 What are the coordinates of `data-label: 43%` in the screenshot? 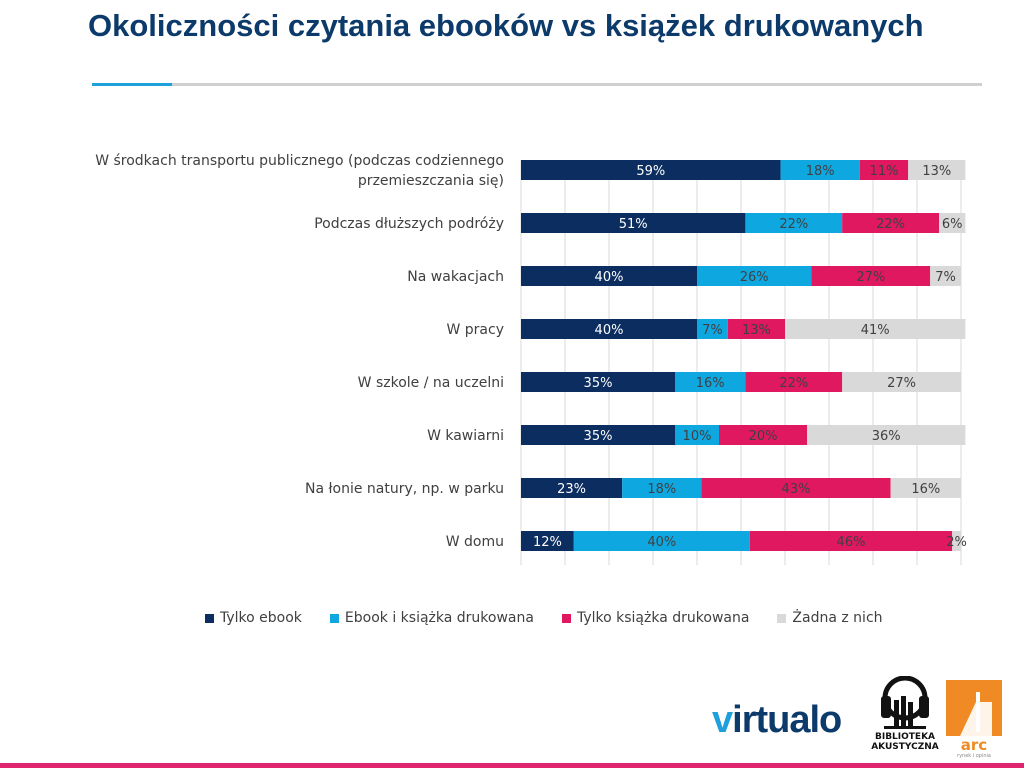 It's located at (796, 489).